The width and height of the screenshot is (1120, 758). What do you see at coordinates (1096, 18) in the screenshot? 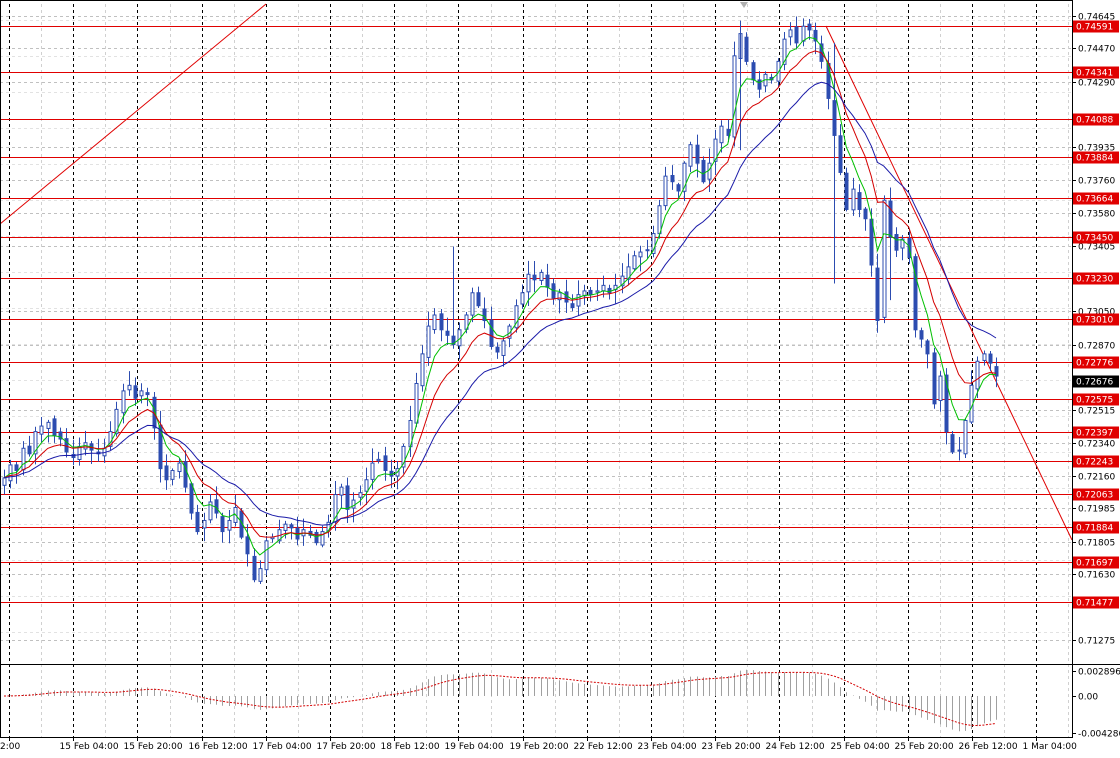
I see `price-tick-label: 0.74645` at bounding box center [1096, 18].